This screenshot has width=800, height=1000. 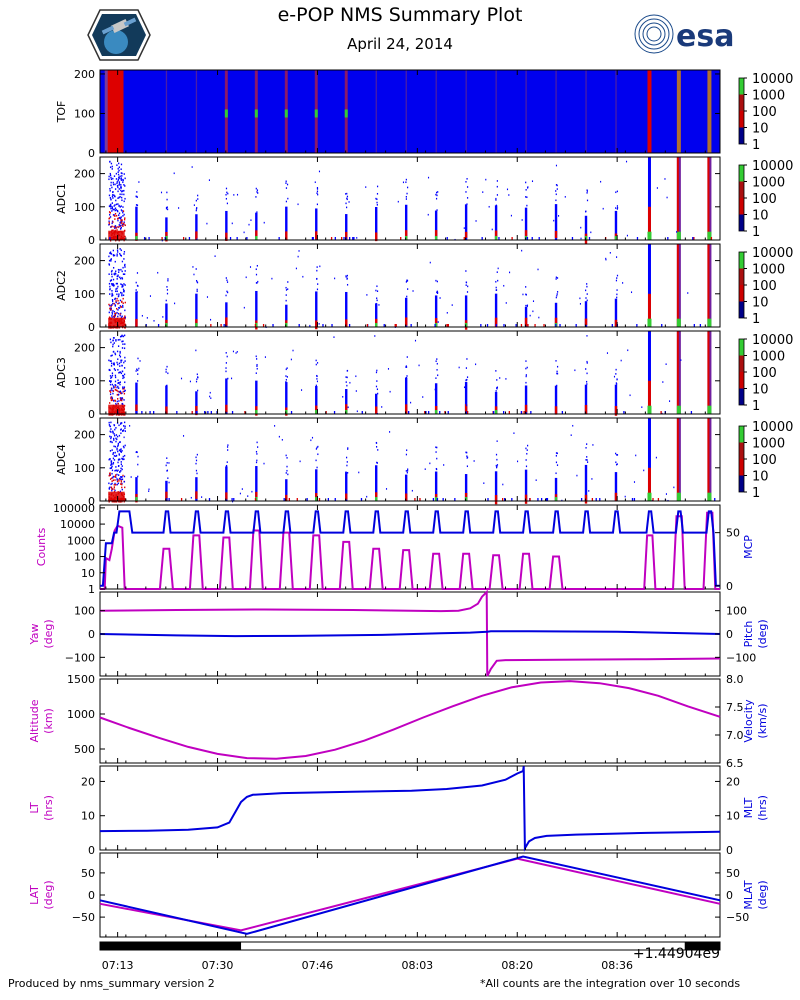 I want to click on colorbar-label: 10, so click(x=760, y=303).